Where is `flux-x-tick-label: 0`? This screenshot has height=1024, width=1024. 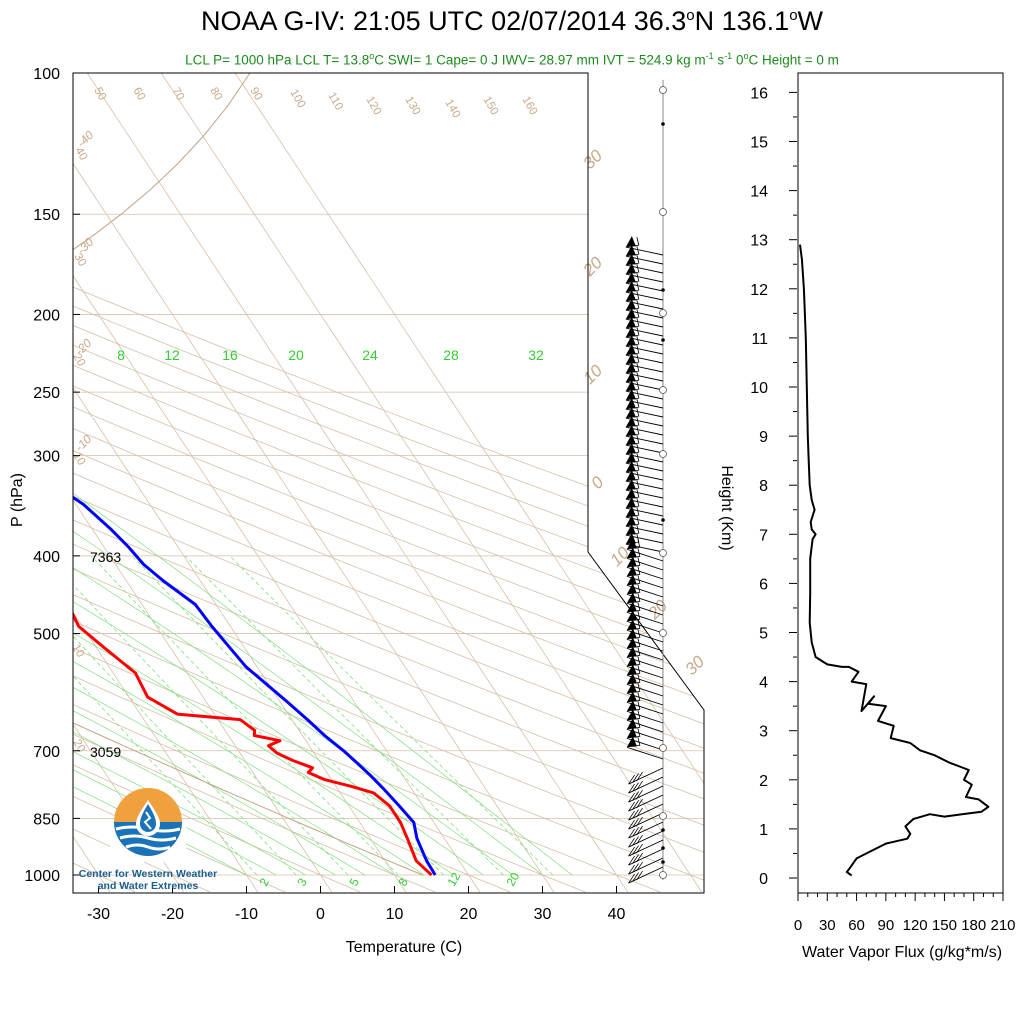 flux-x-tick-label: 0 is located at coordinates (798, 925).